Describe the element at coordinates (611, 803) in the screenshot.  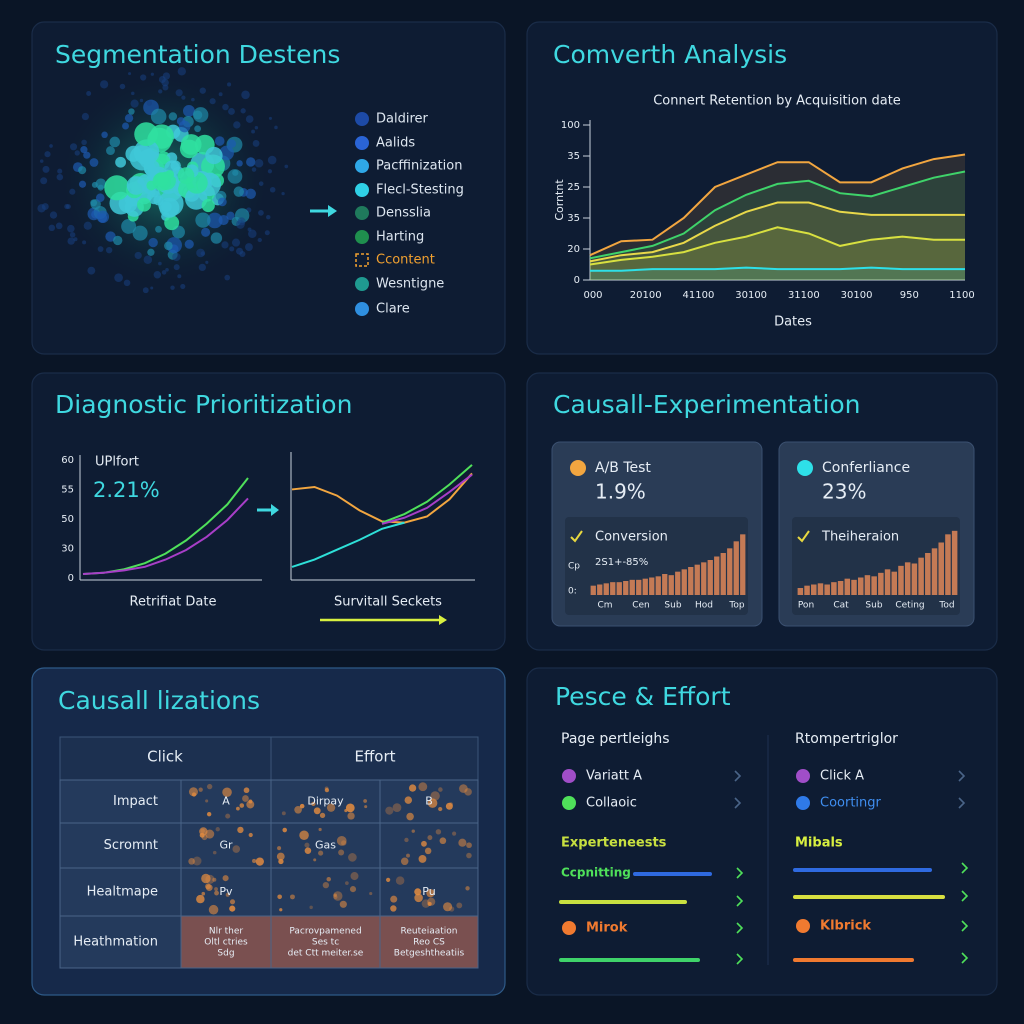
I see `item-label: Collaoic` at that location.